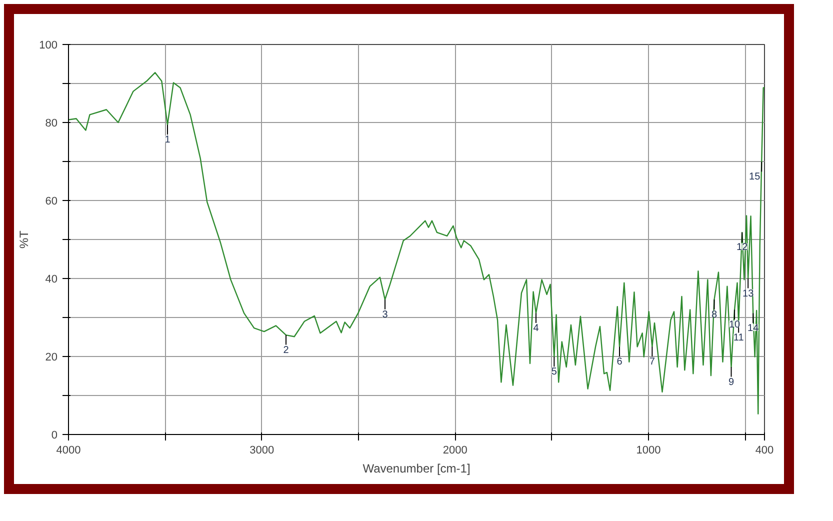 Image resolution: width=833 pixels, height=521 pixels. What do you see at coordinates (648, 450) in the screenshot?
I see `x-tick-label: 1000` at bounding box center [648, 450].